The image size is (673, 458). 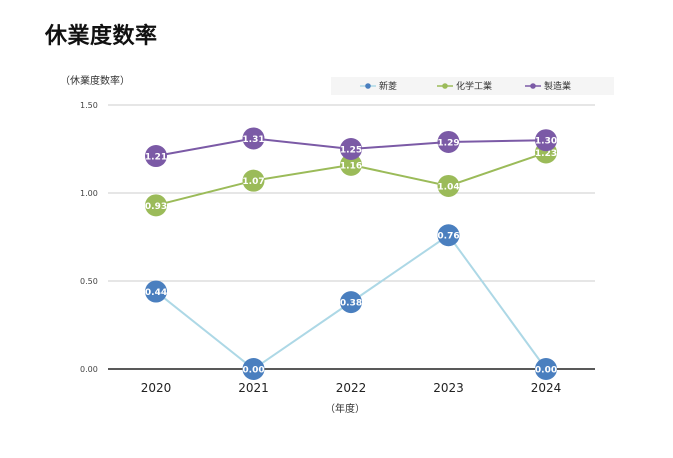 I want to click on data-label: 1.29, so click(x=448, y=143).